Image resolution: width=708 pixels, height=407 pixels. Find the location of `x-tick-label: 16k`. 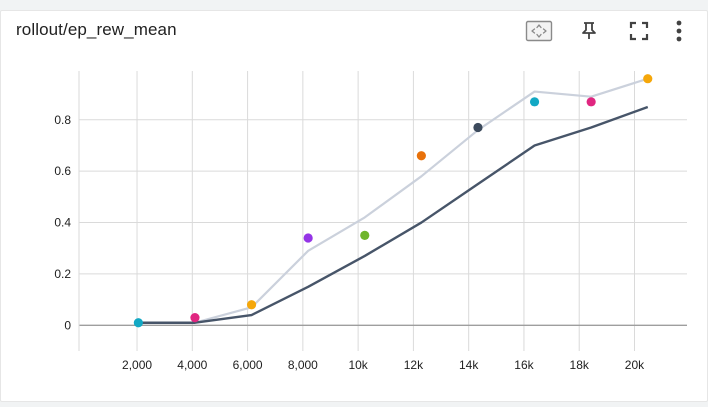

x-tick-label: 16k is located at coordinates (524, 365).